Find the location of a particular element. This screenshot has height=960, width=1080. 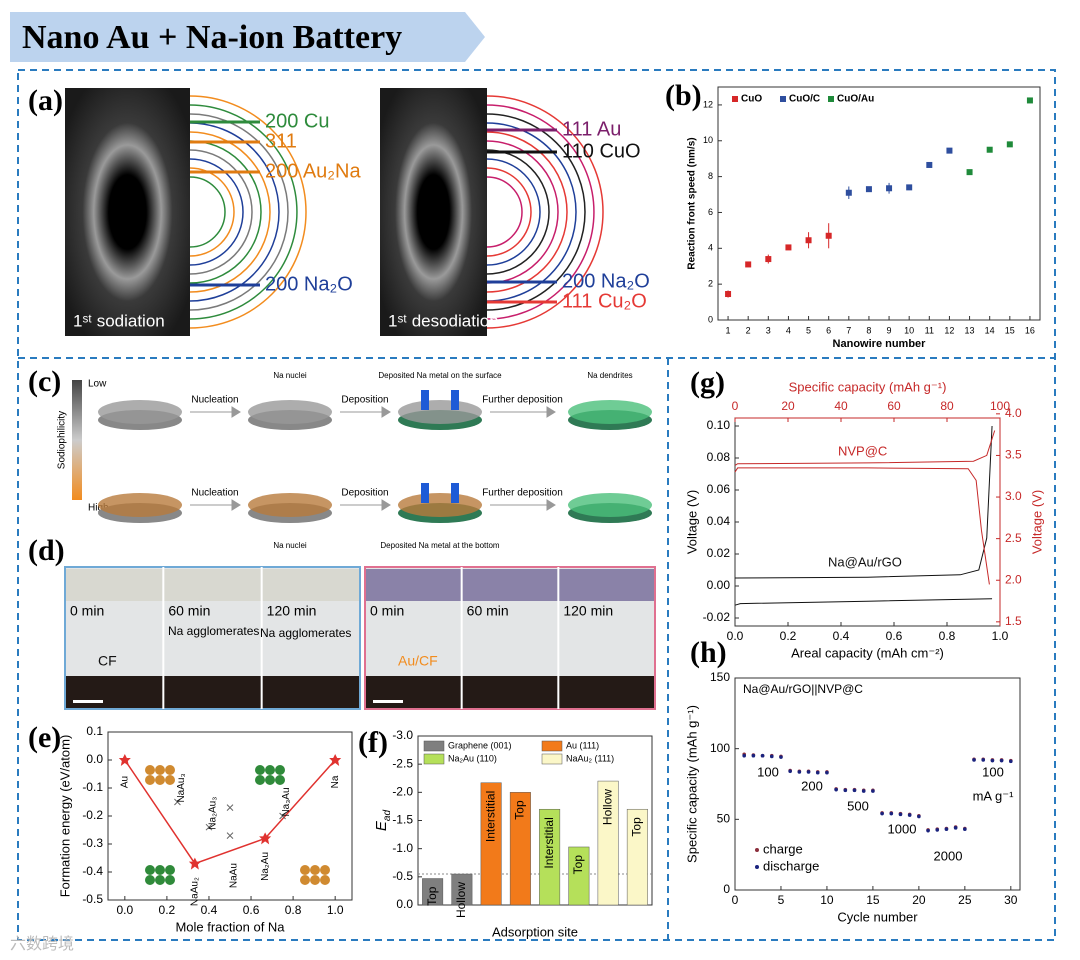

y-axis-label: Ead is located at coordinates (383, 820).